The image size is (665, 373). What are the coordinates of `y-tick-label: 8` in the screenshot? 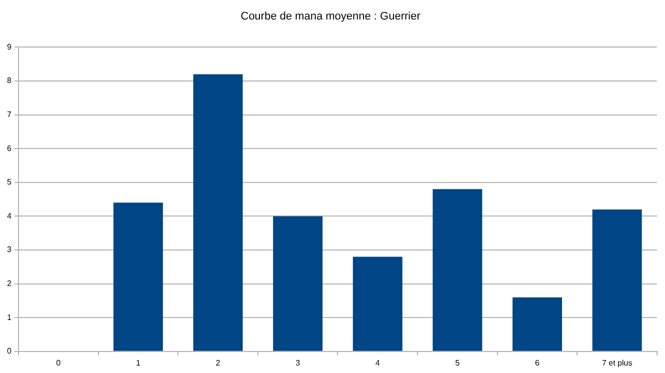 It's located at (9, 81).